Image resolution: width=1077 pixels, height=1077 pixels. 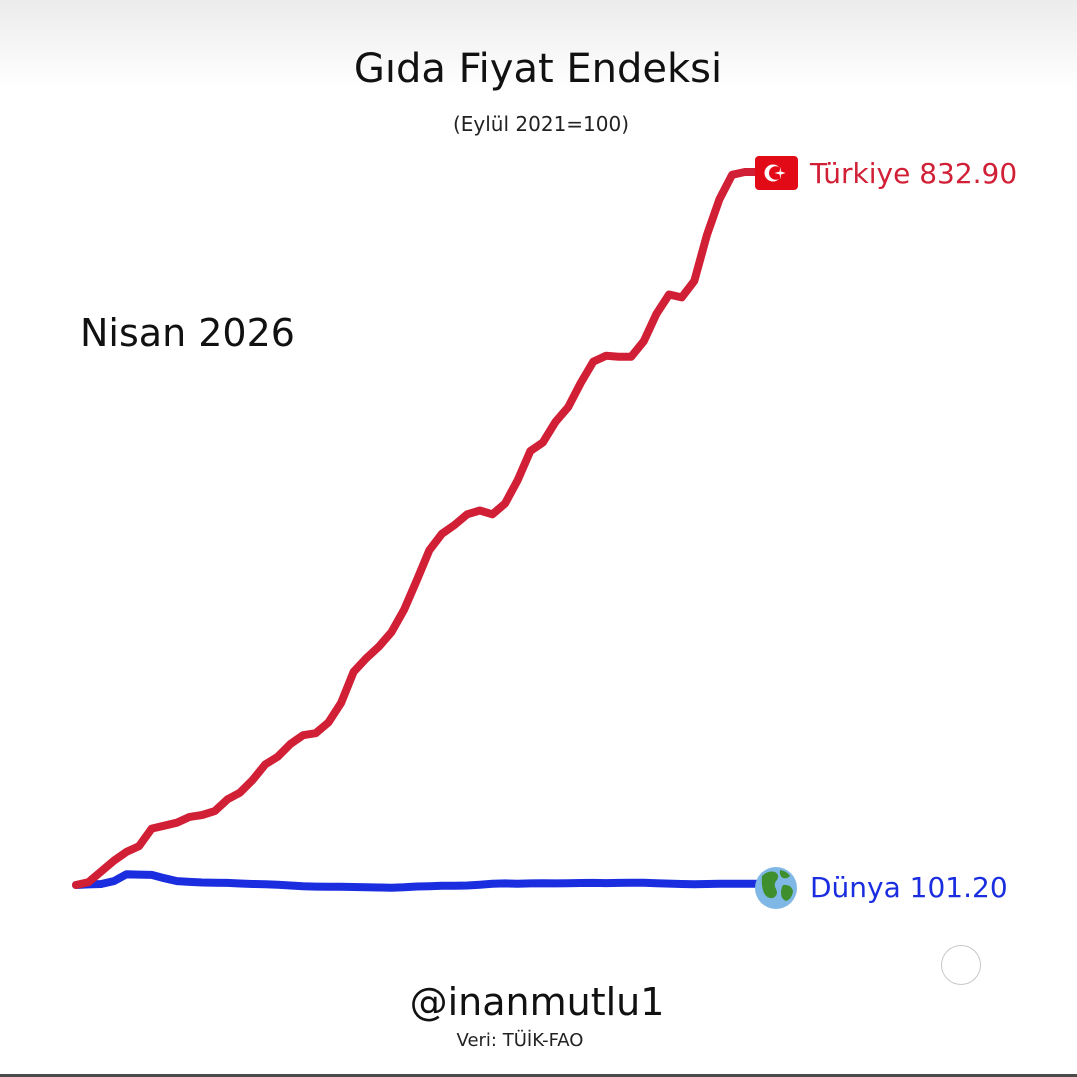 What do you see at coordinates (538, 69) in the screenshot?
I see `chart-title: Gıda Fiyat Endeksi` at bounding box center [538, 69].